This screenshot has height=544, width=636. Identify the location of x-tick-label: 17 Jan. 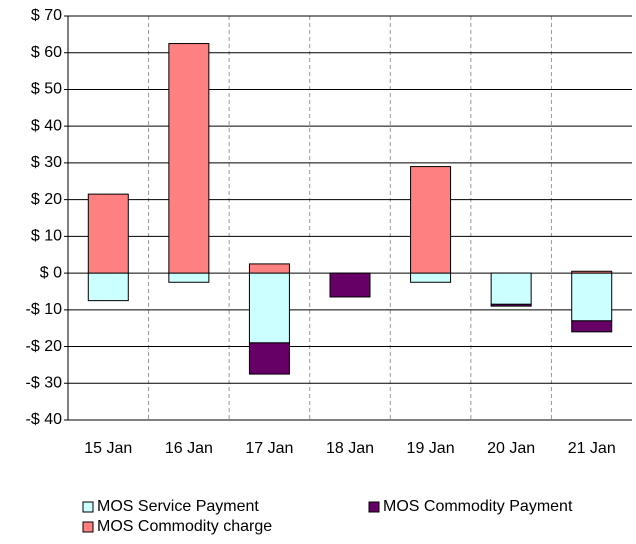
(269, 448).